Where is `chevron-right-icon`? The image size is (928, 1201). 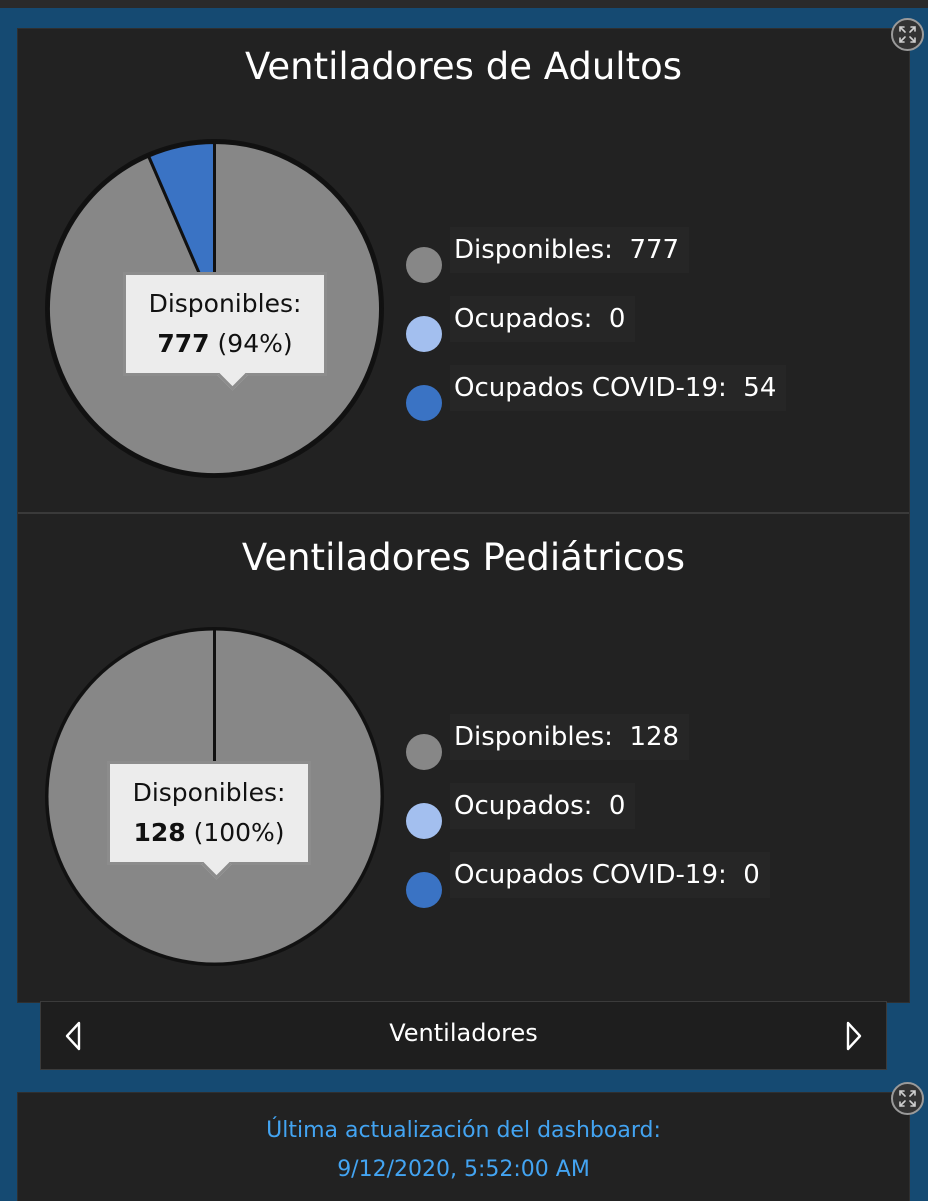 chevron-right-icon is located at coordinates (854, 1036).